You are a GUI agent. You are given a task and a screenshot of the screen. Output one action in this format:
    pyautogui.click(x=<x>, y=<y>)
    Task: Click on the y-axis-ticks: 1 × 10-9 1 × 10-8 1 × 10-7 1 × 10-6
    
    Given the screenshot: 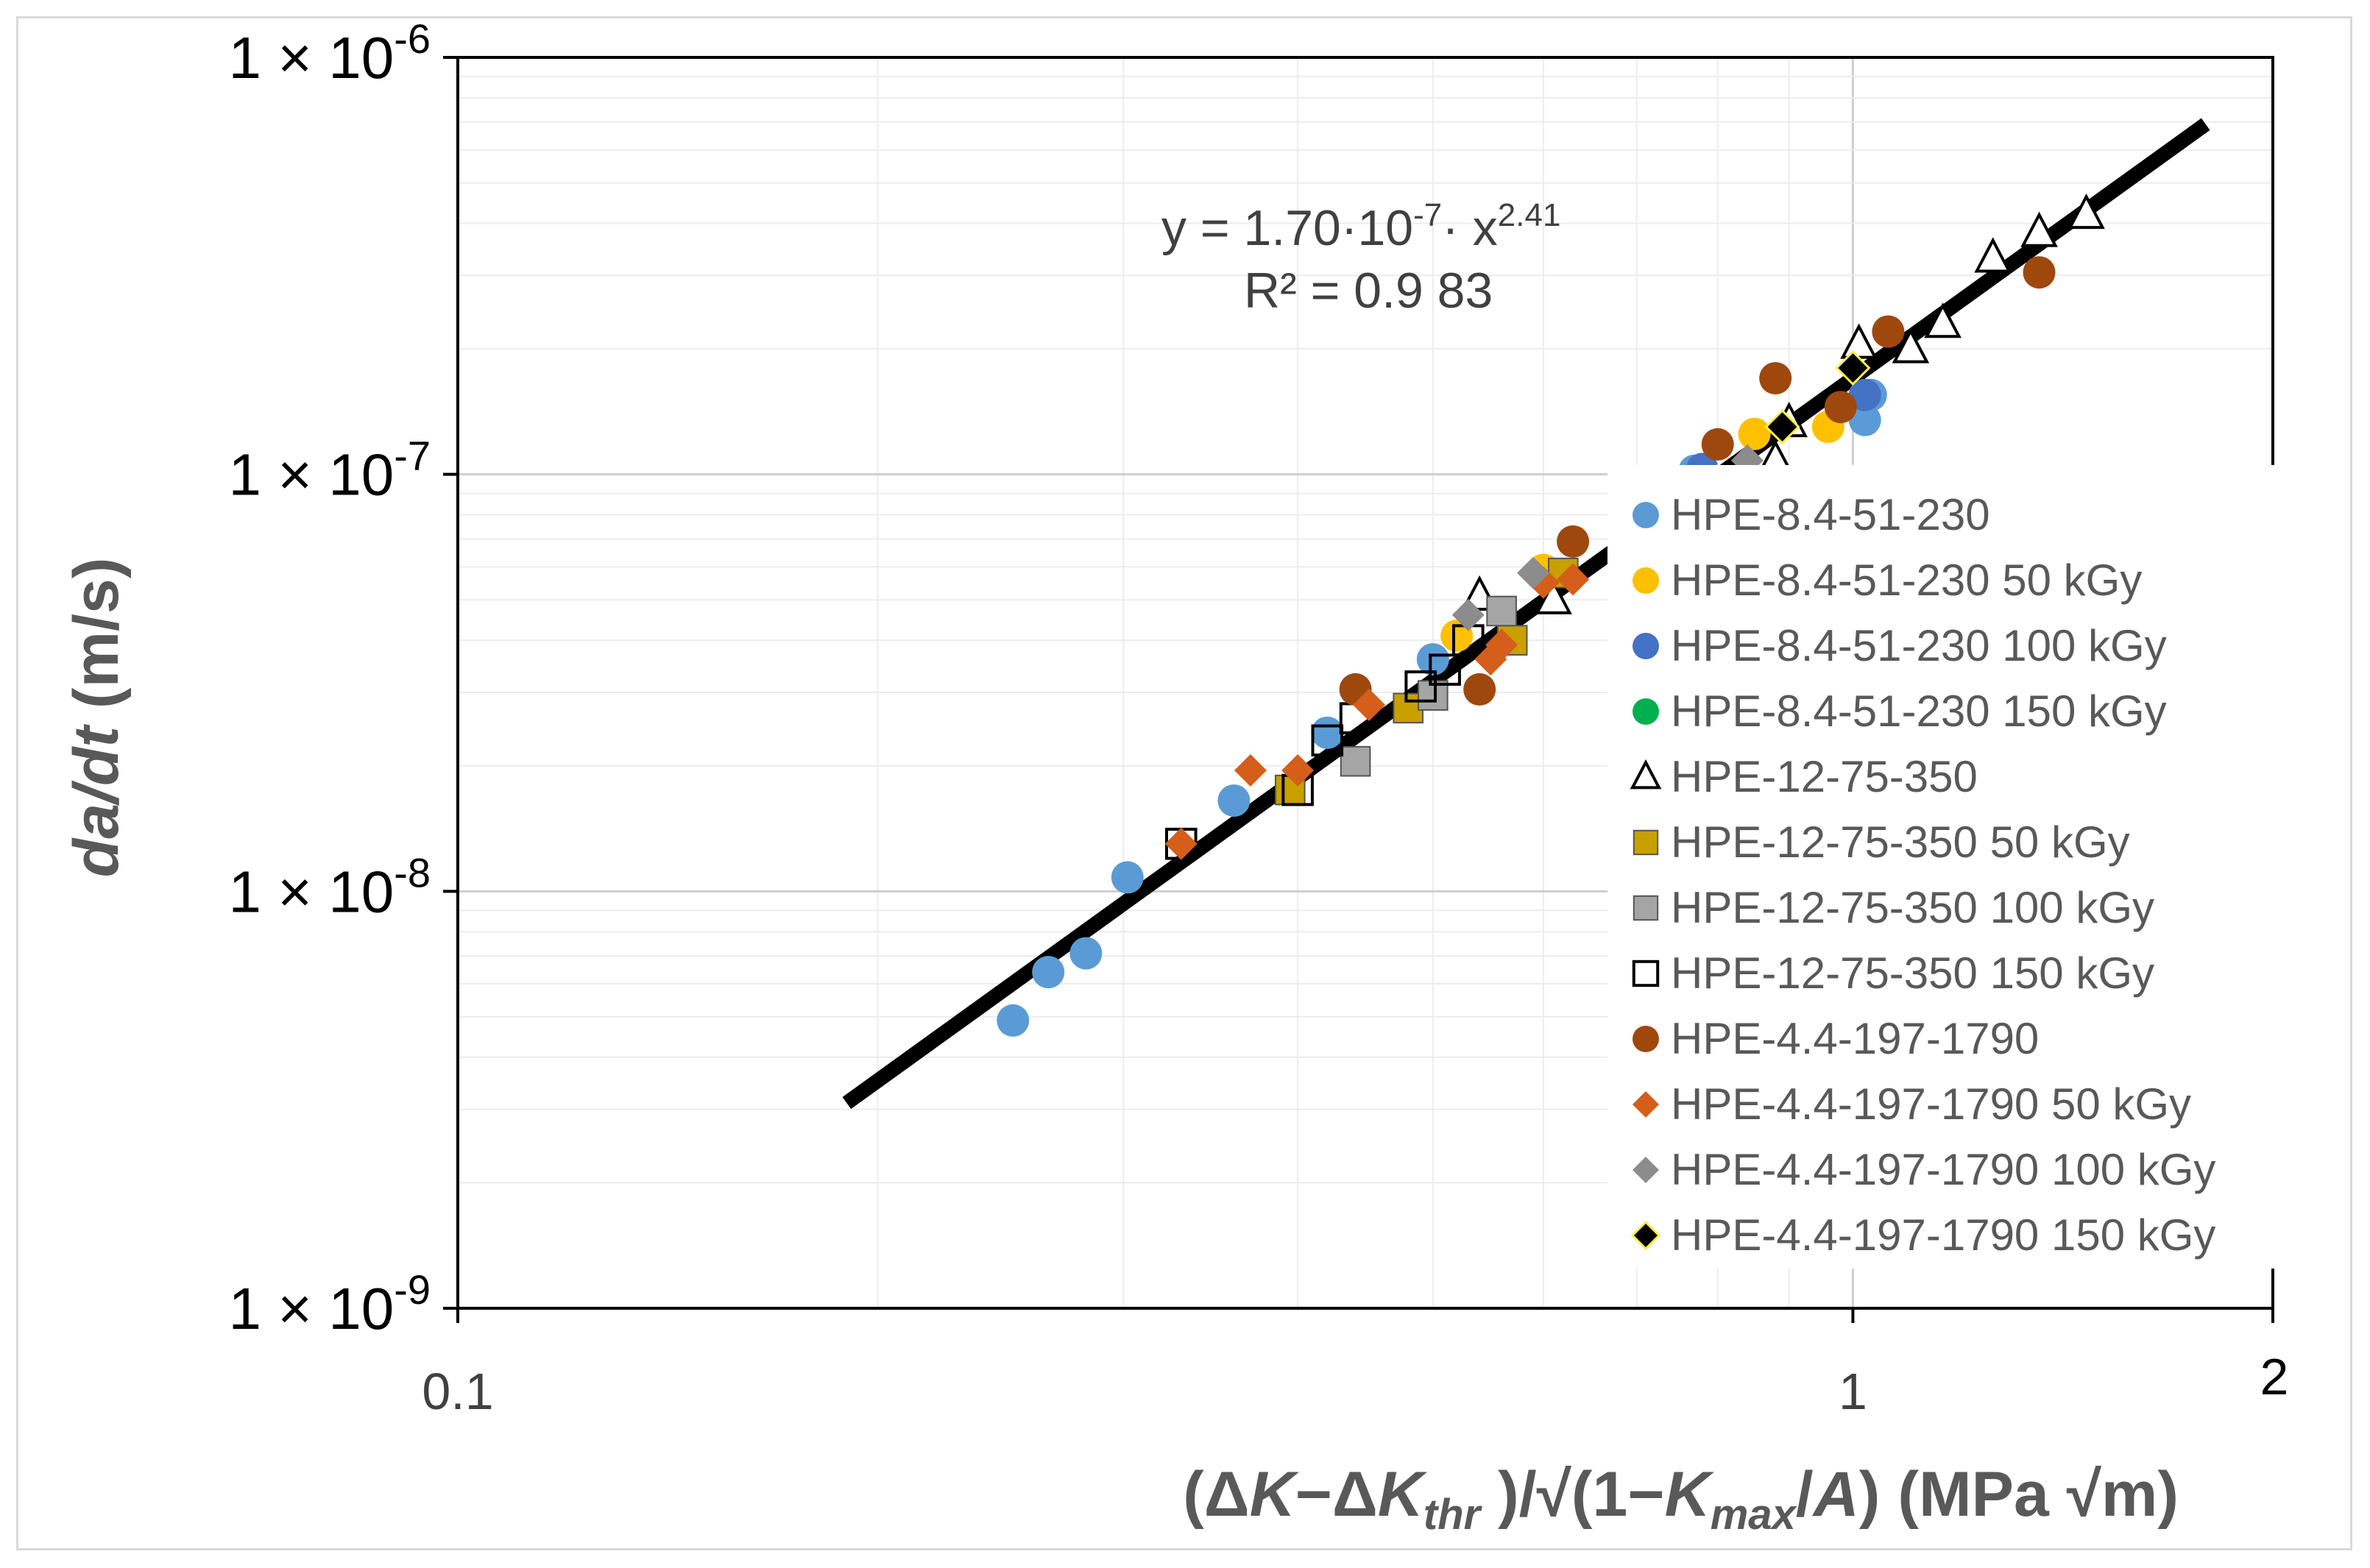 What is the action you would take?
    pyautogui.click(x=344, y=678)
    